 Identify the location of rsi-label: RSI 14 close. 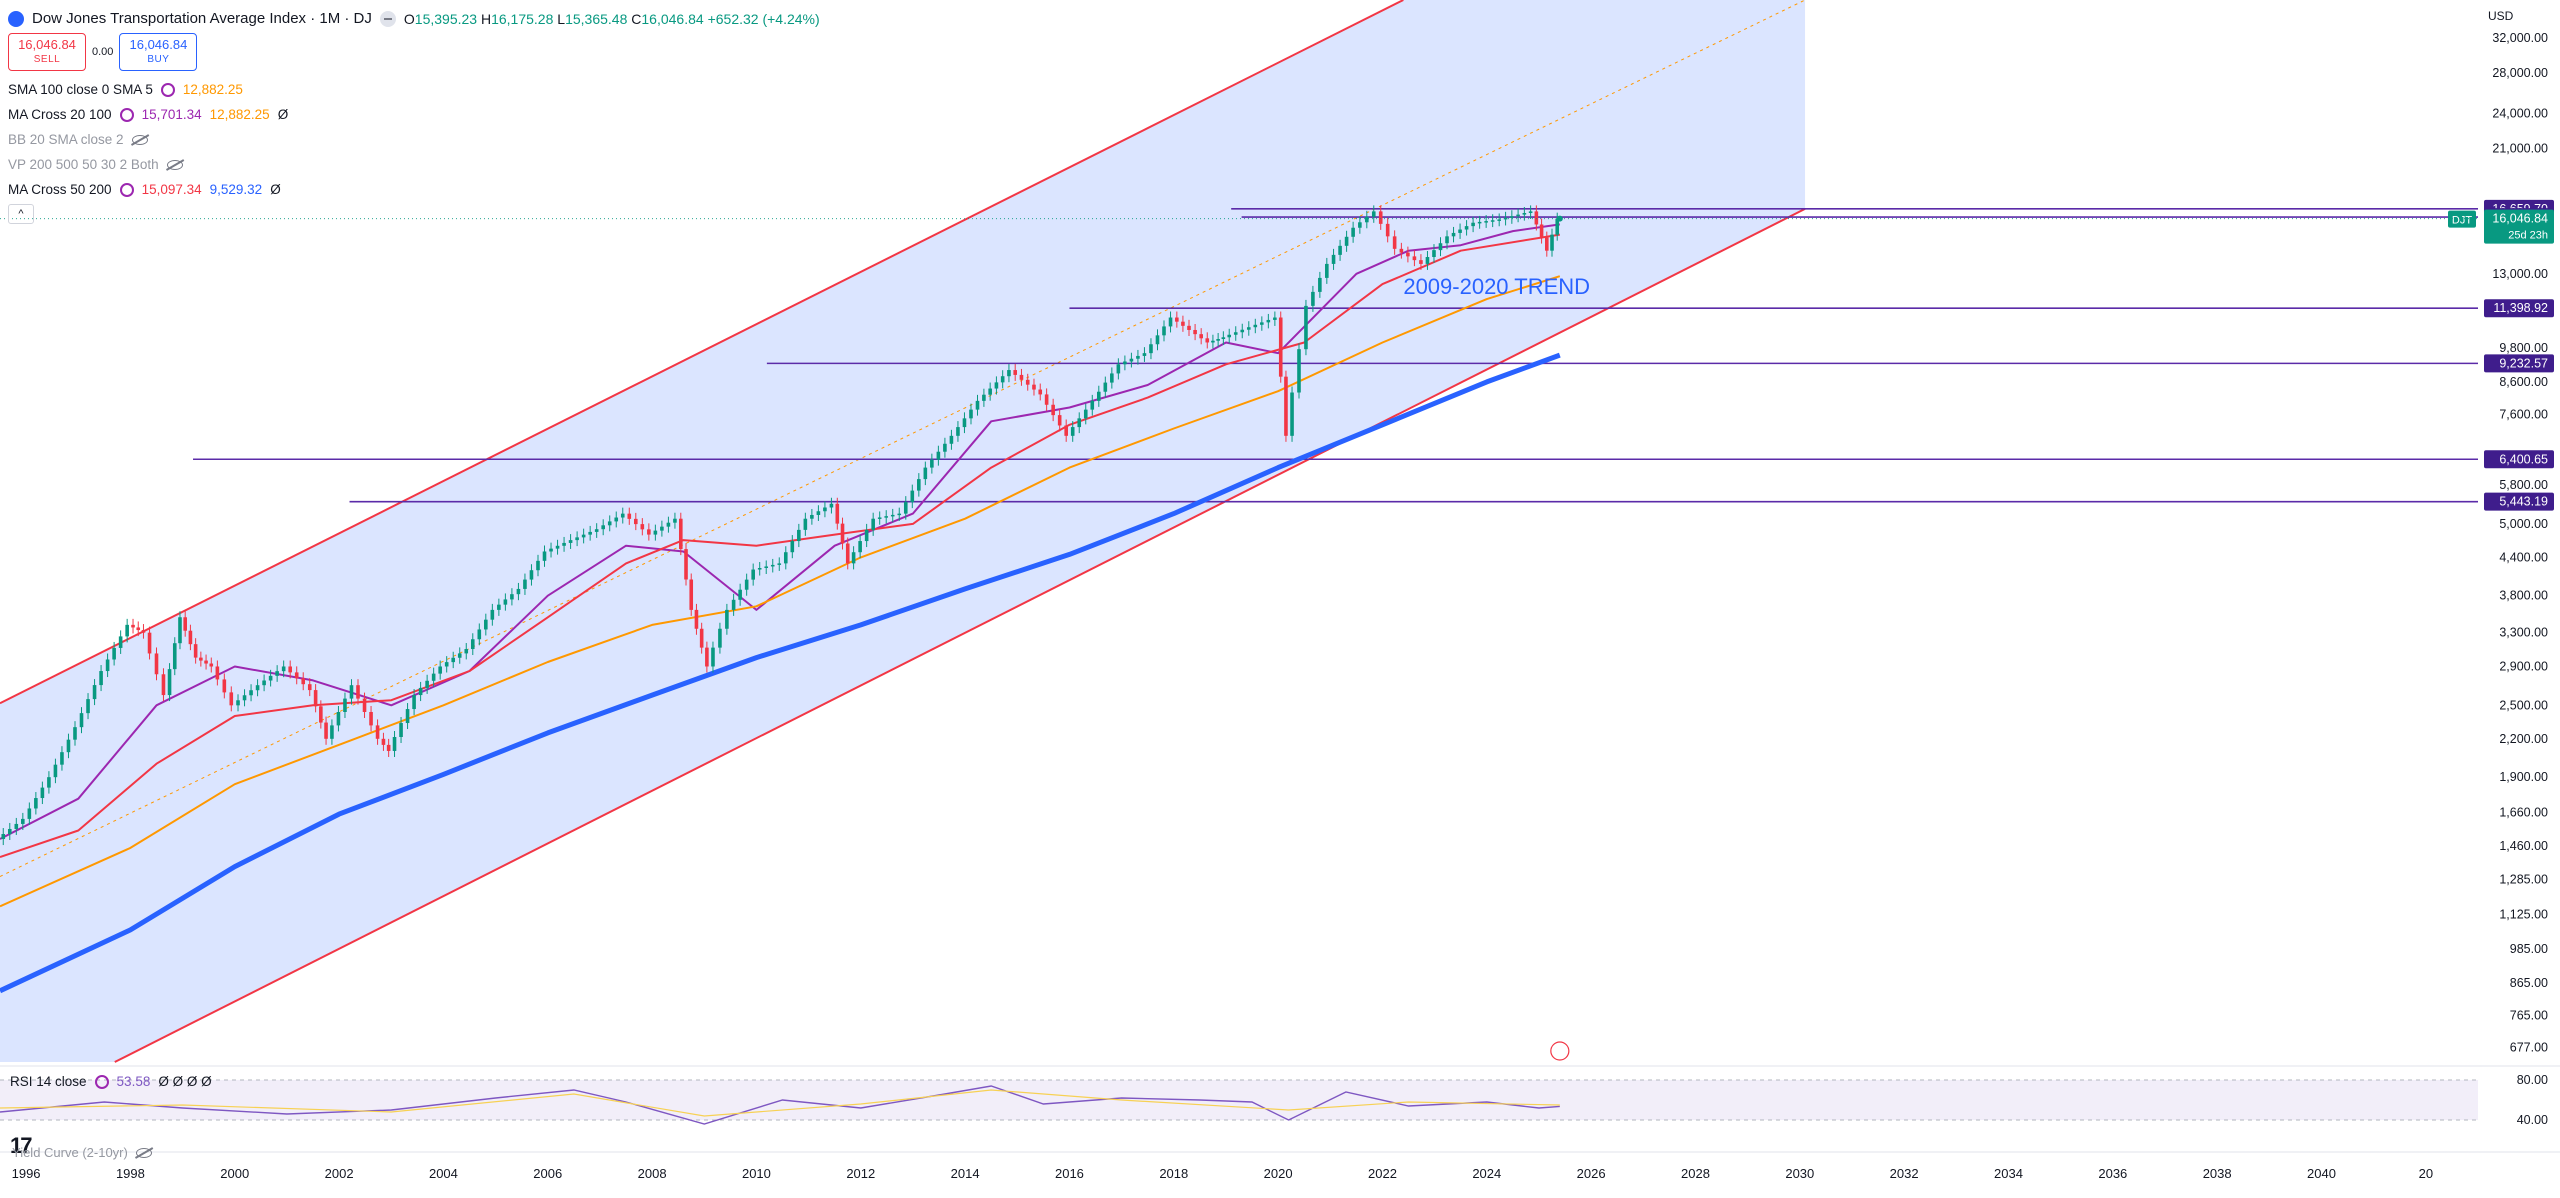
(48, 1081).